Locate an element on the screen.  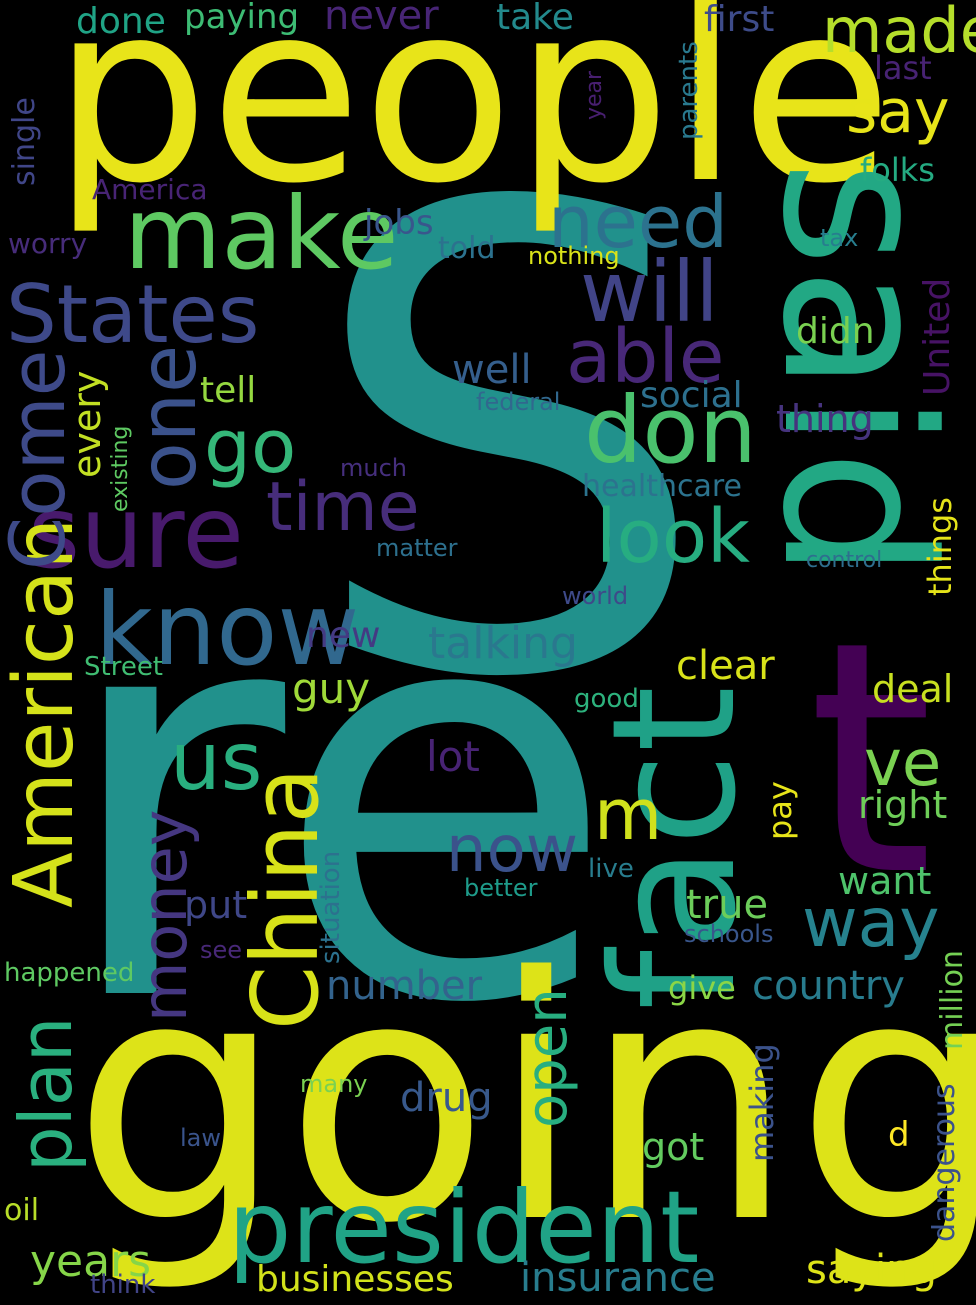
word-plan: plan is located at coordinates (46, 1094).